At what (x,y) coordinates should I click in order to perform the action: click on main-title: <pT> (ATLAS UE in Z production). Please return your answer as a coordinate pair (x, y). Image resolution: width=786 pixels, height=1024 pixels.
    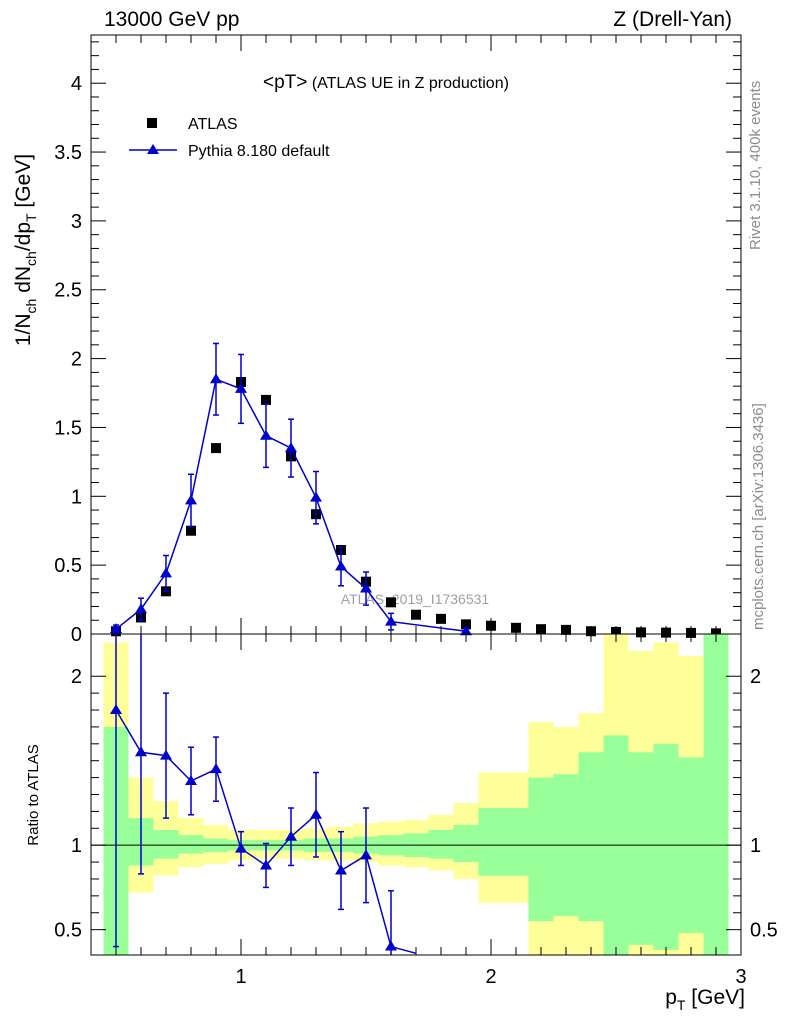
    Looking at the image, I should click on (386, 82).